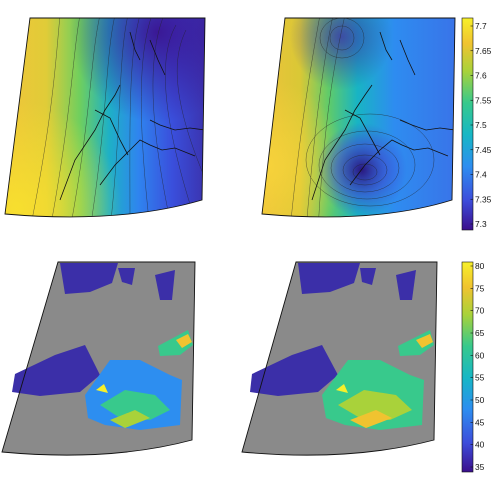 The width and height of the screenshot is (500, 479). I want to click on colorbar-height-tick-label: 7.6, so click(481, 76).